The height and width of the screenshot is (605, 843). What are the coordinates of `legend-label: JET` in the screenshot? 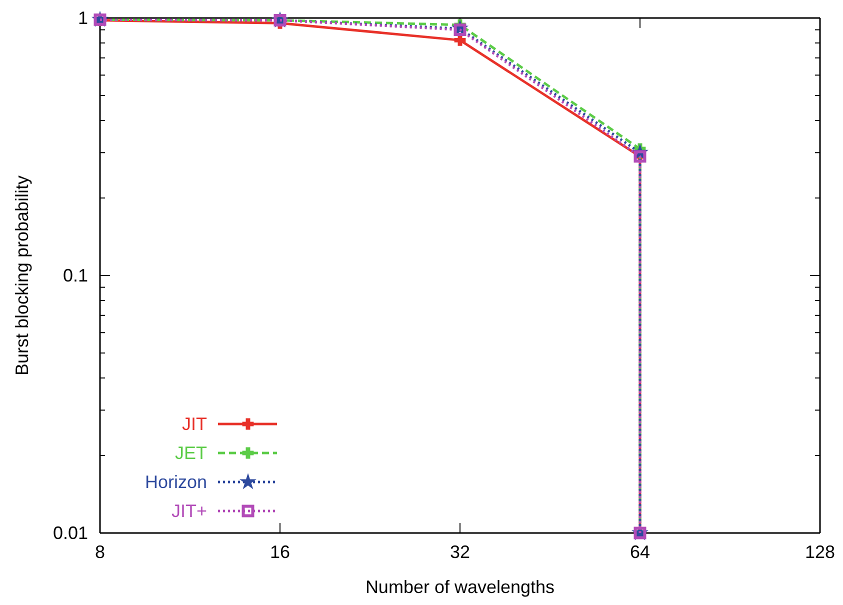 It's located at (190, 453).